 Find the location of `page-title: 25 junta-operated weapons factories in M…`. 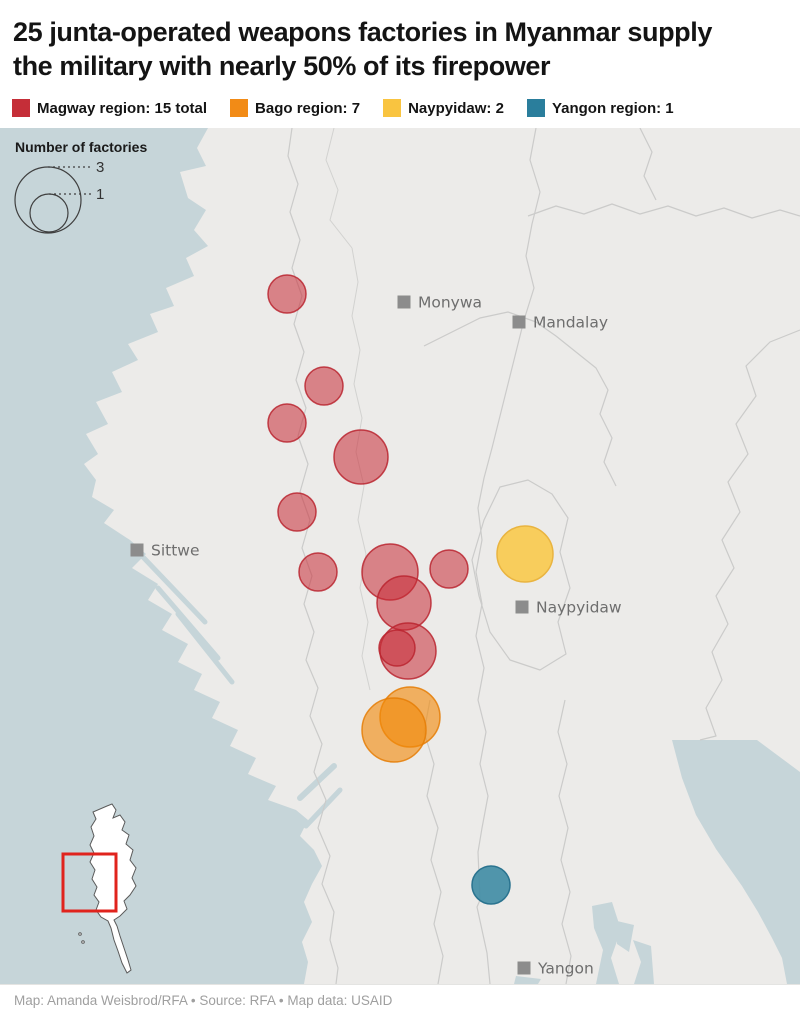

page-title: 25 junta-operated weapons factories in M… is located at coordinates (362, 49).